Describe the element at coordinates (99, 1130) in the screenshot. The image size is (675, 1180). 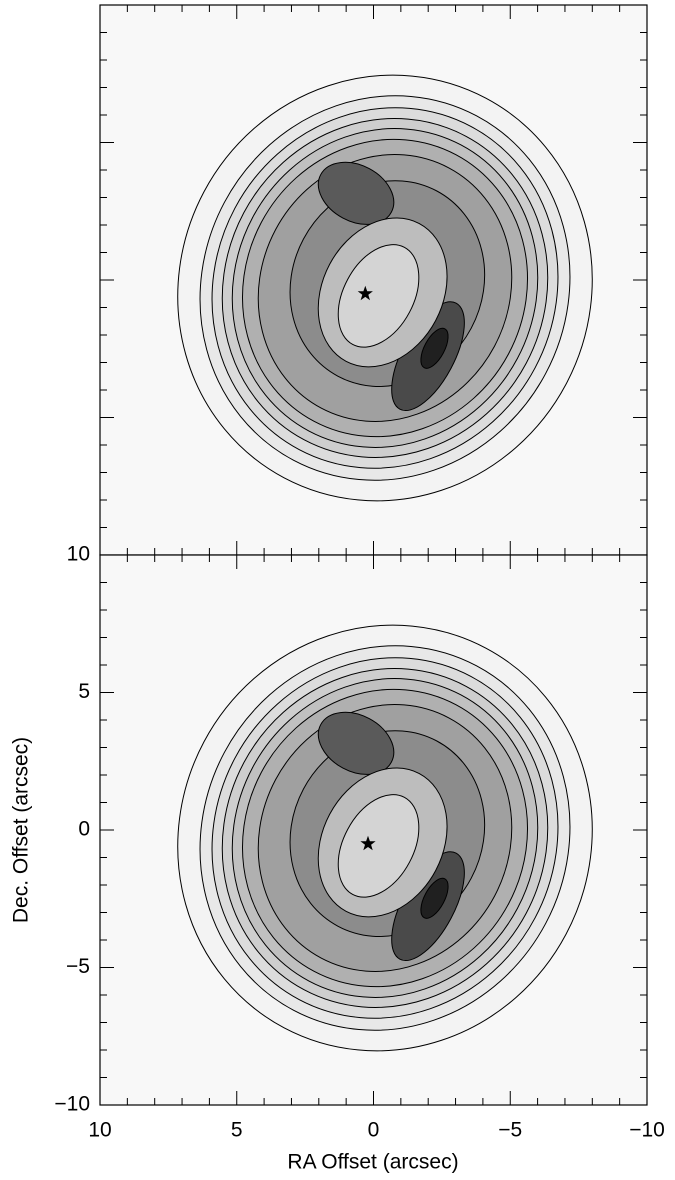
I see `x-tick-label: 10` at that location.